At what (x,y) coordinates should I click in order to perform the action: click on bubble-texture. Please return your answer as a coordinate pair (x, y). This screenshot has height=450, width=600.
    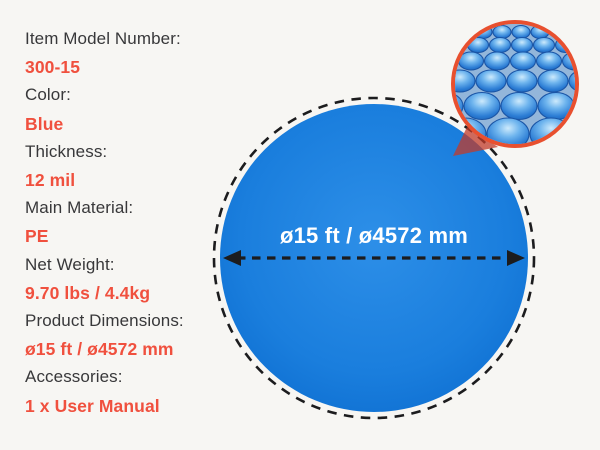
    Looking at the image, I should click on (515, 84).